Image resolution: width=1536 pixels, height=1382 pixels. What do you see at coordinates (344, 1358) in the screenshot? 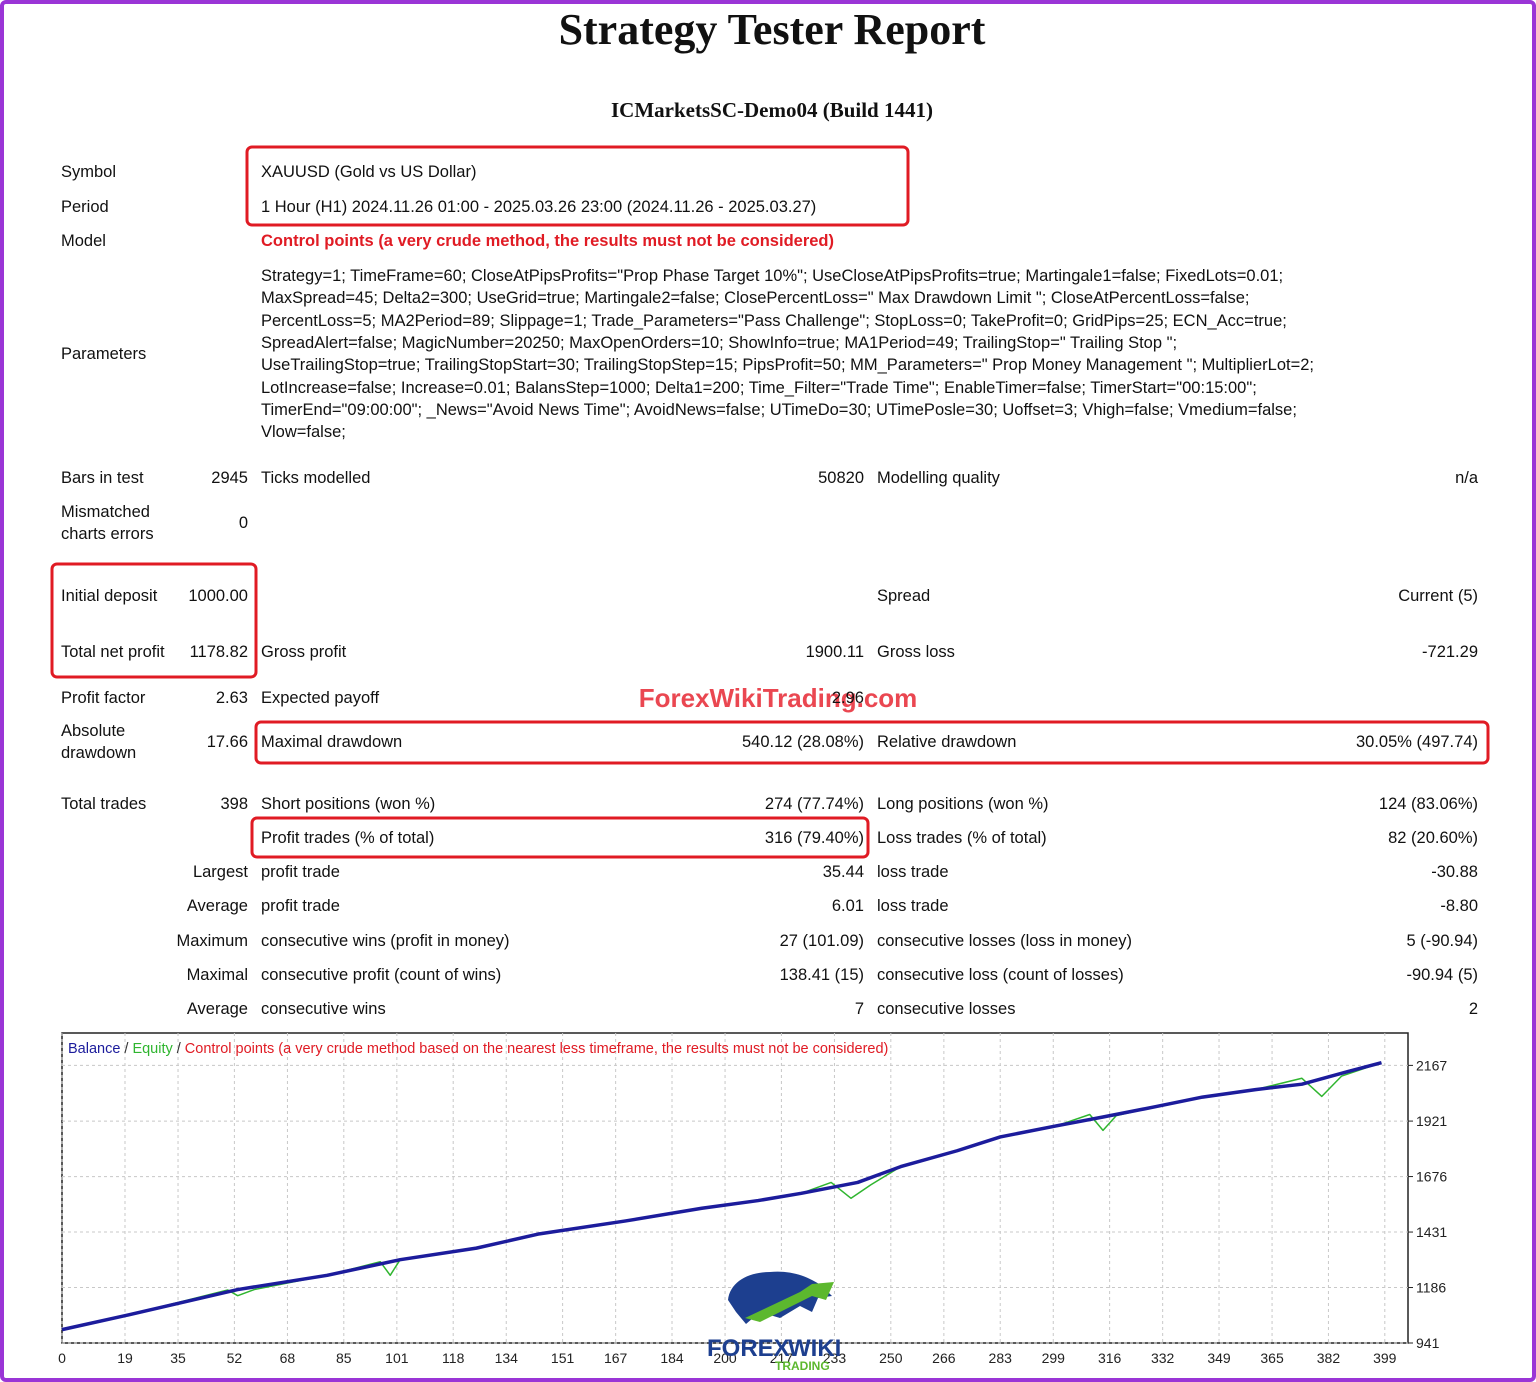
I see `x-tick-label: 85` at bounding box center [344, 1358].